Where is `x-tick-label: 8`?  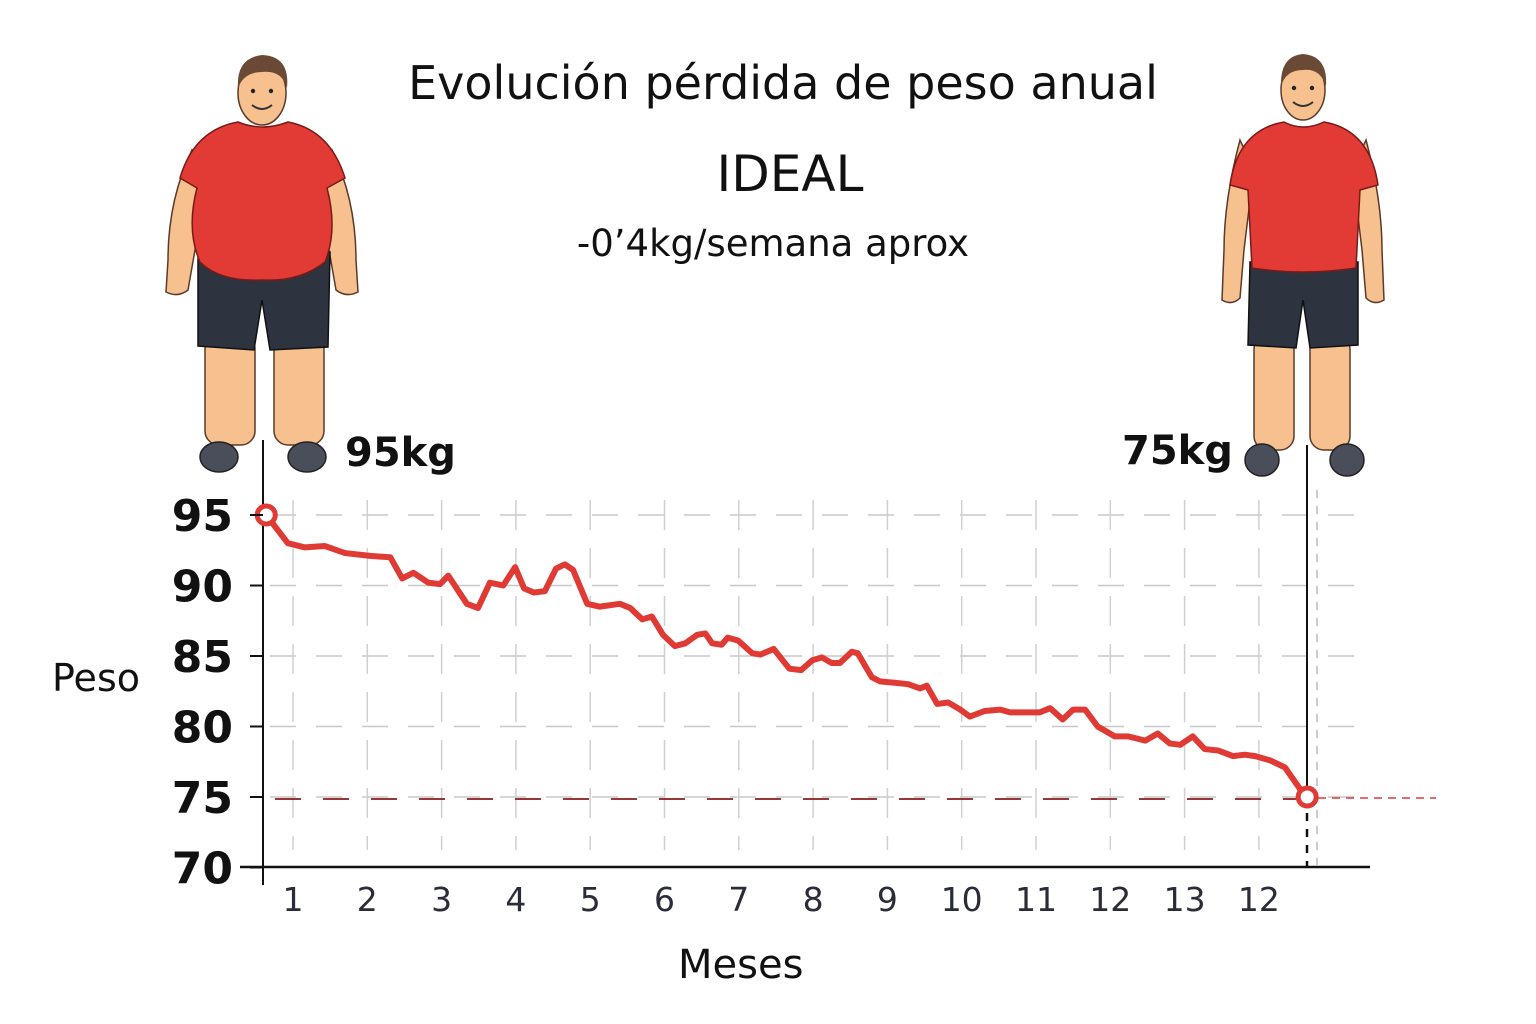 x-tick-label: 8 is located at coordinates (813, 899).